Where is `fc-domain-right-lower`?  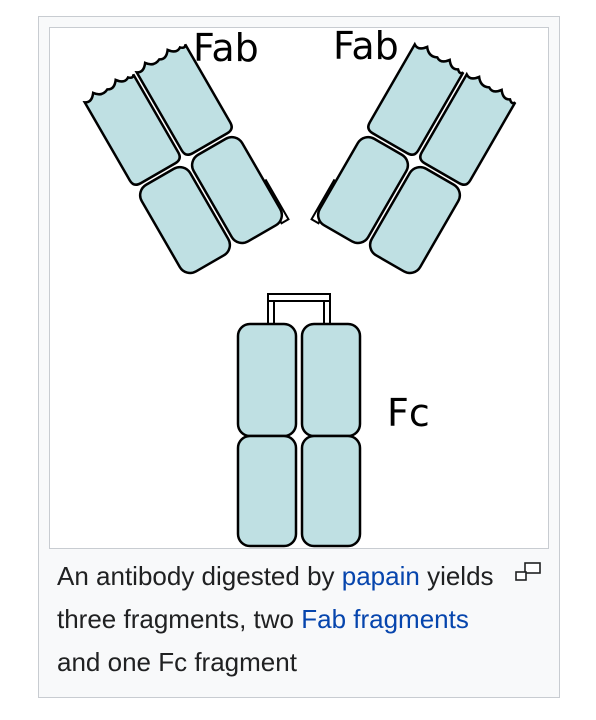 fc-domain-right-lower is located at coordinates (331, 491).